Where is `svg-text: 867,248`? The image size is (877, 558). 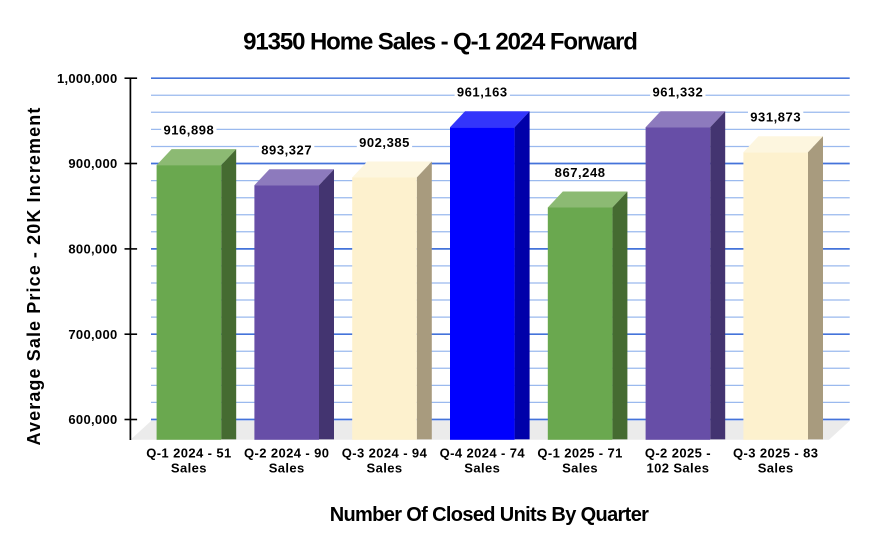 svg-text: 867,248 is located at coordinates (580, 172).